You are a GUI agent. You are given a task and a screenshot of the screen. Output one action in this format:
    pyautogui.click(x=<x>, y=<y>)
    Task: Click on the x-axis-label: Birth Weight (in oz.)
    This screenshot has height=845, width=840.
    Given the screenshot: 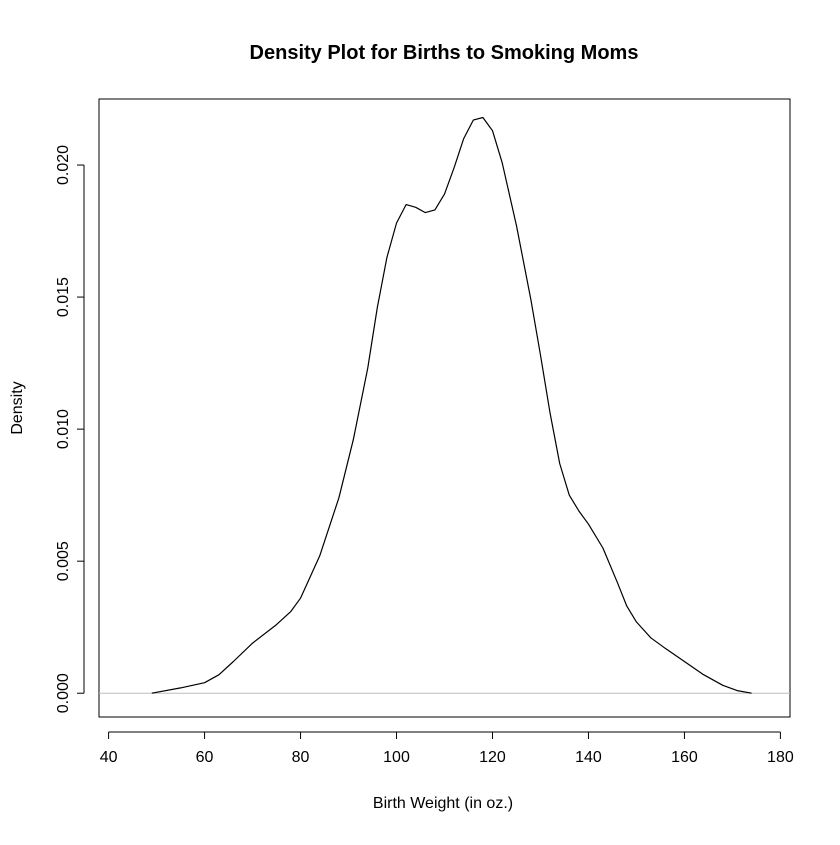 What is the action you would take?
    pyautogui.click(x=443, y=803)
    